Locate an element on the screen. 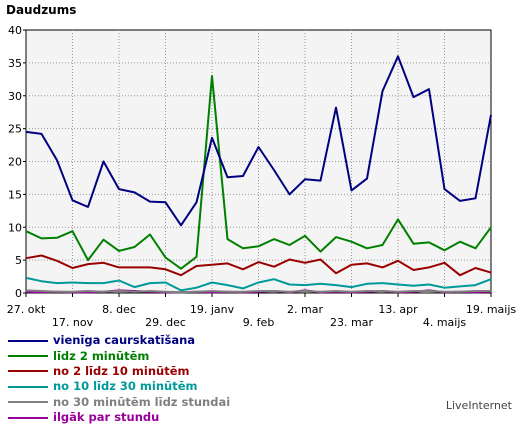 The image size is (520, 425). legend-item: līdz 2 minūtēm is located at coordinates (119, 355).